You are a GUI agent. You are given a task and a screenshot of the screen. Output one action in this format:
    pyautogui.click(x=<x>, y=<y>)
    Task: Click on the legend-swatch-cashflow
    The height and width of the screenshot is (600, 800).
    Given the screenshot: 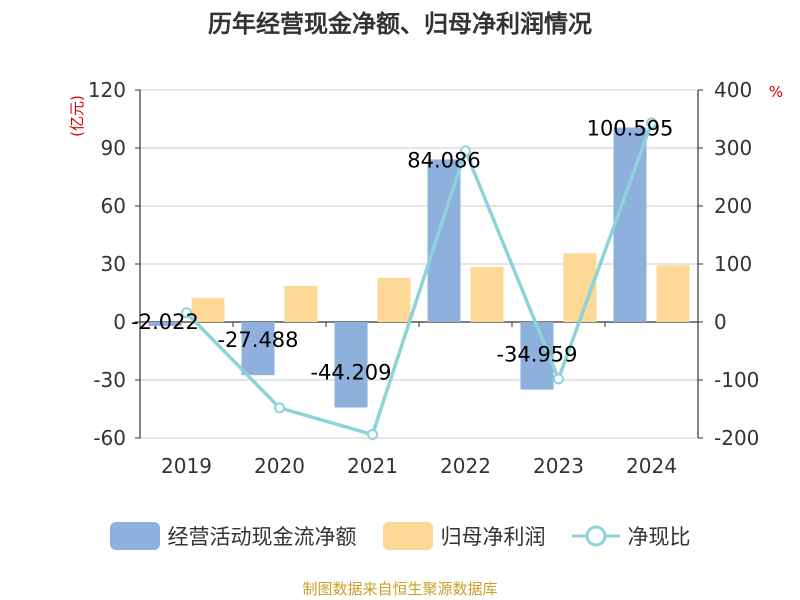 What is the action you would take?
    pyautogui.click(x=134, y=536)
    